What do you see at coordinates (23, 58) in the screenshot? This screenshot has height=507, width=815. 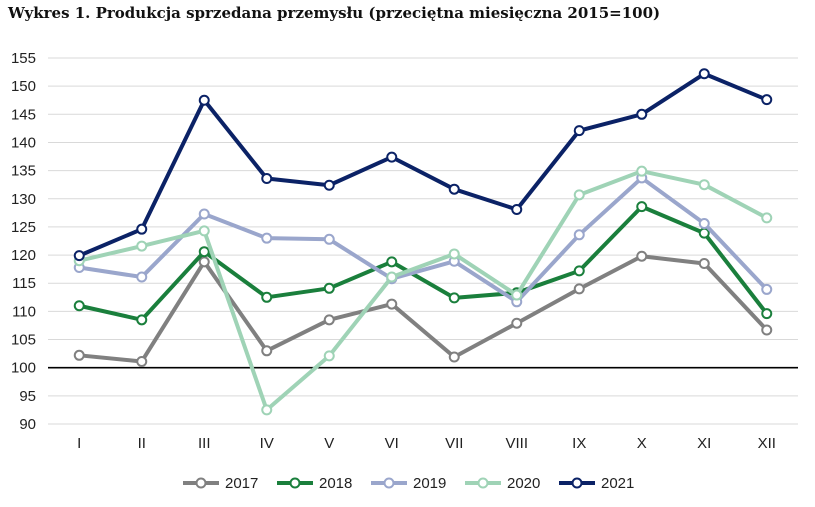 I see `y-tick-label: 155` at bounding box center [23, 58].